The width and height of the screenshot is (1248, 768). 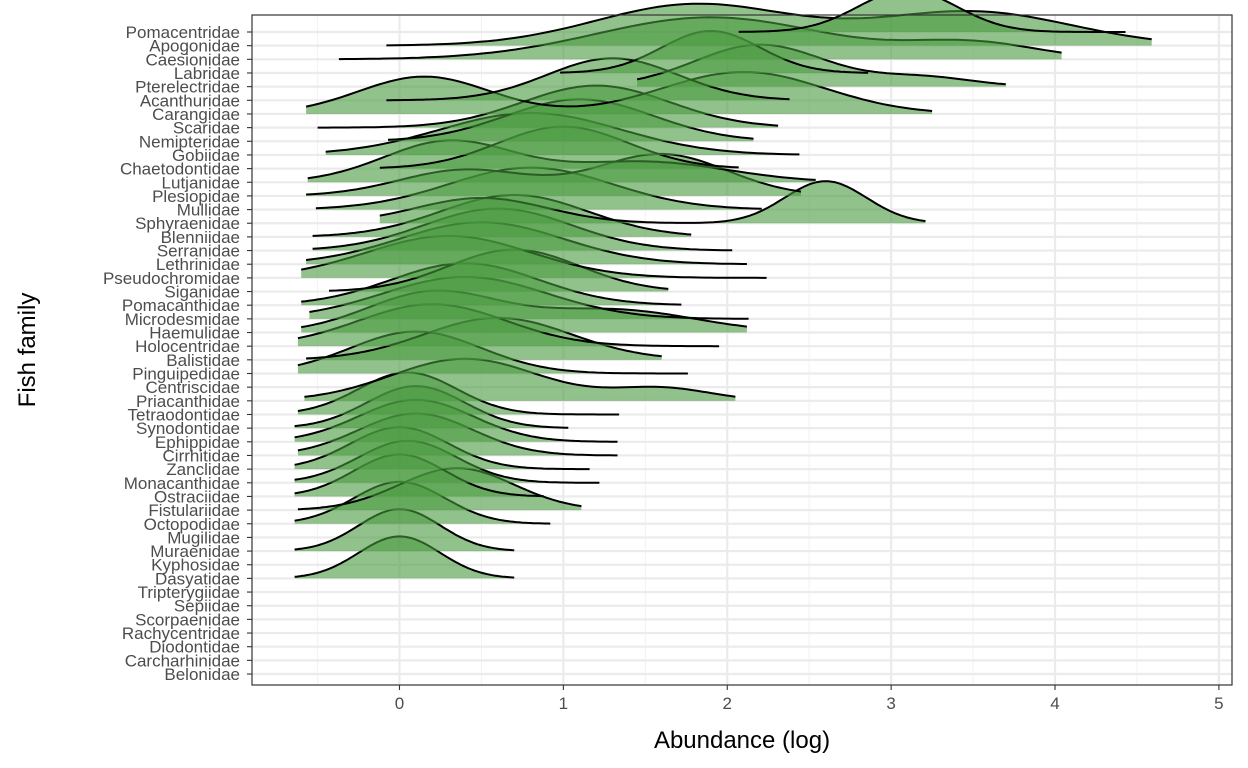 I want to click on x-axis: 0 1 2 3 4 5, so click(x=809, y=699).